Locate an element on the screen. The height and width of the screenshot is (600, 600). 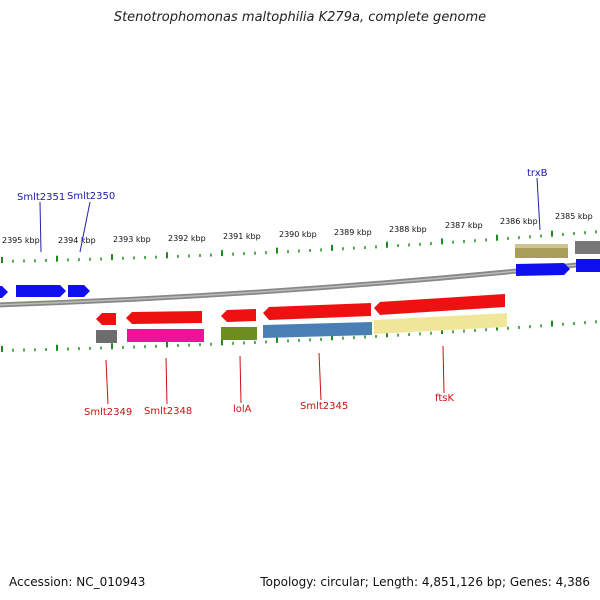
genome-backbone is located at coordinates (300, 284).